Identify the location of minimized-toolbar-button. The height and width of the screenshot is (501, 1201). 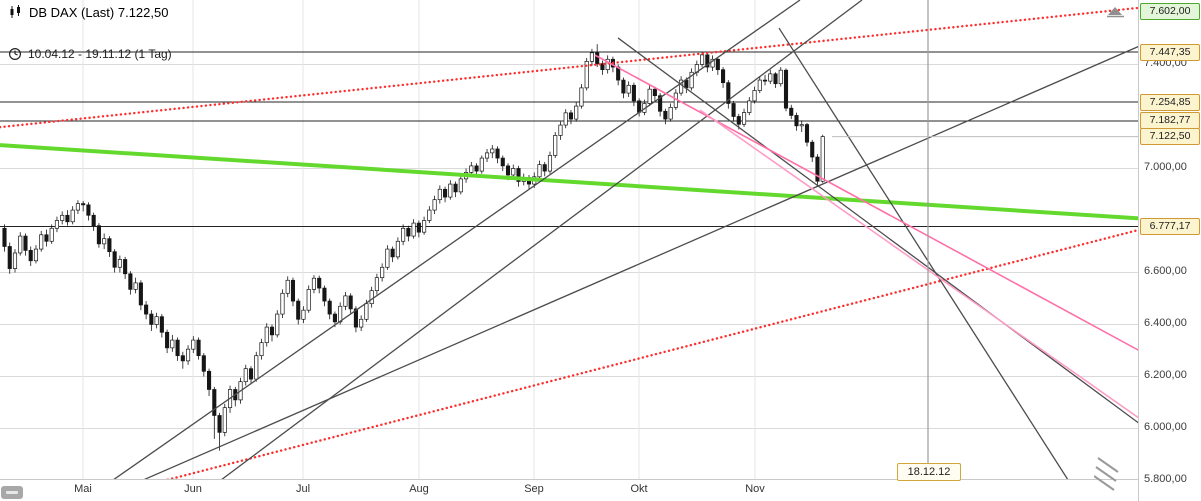
(12, 492).